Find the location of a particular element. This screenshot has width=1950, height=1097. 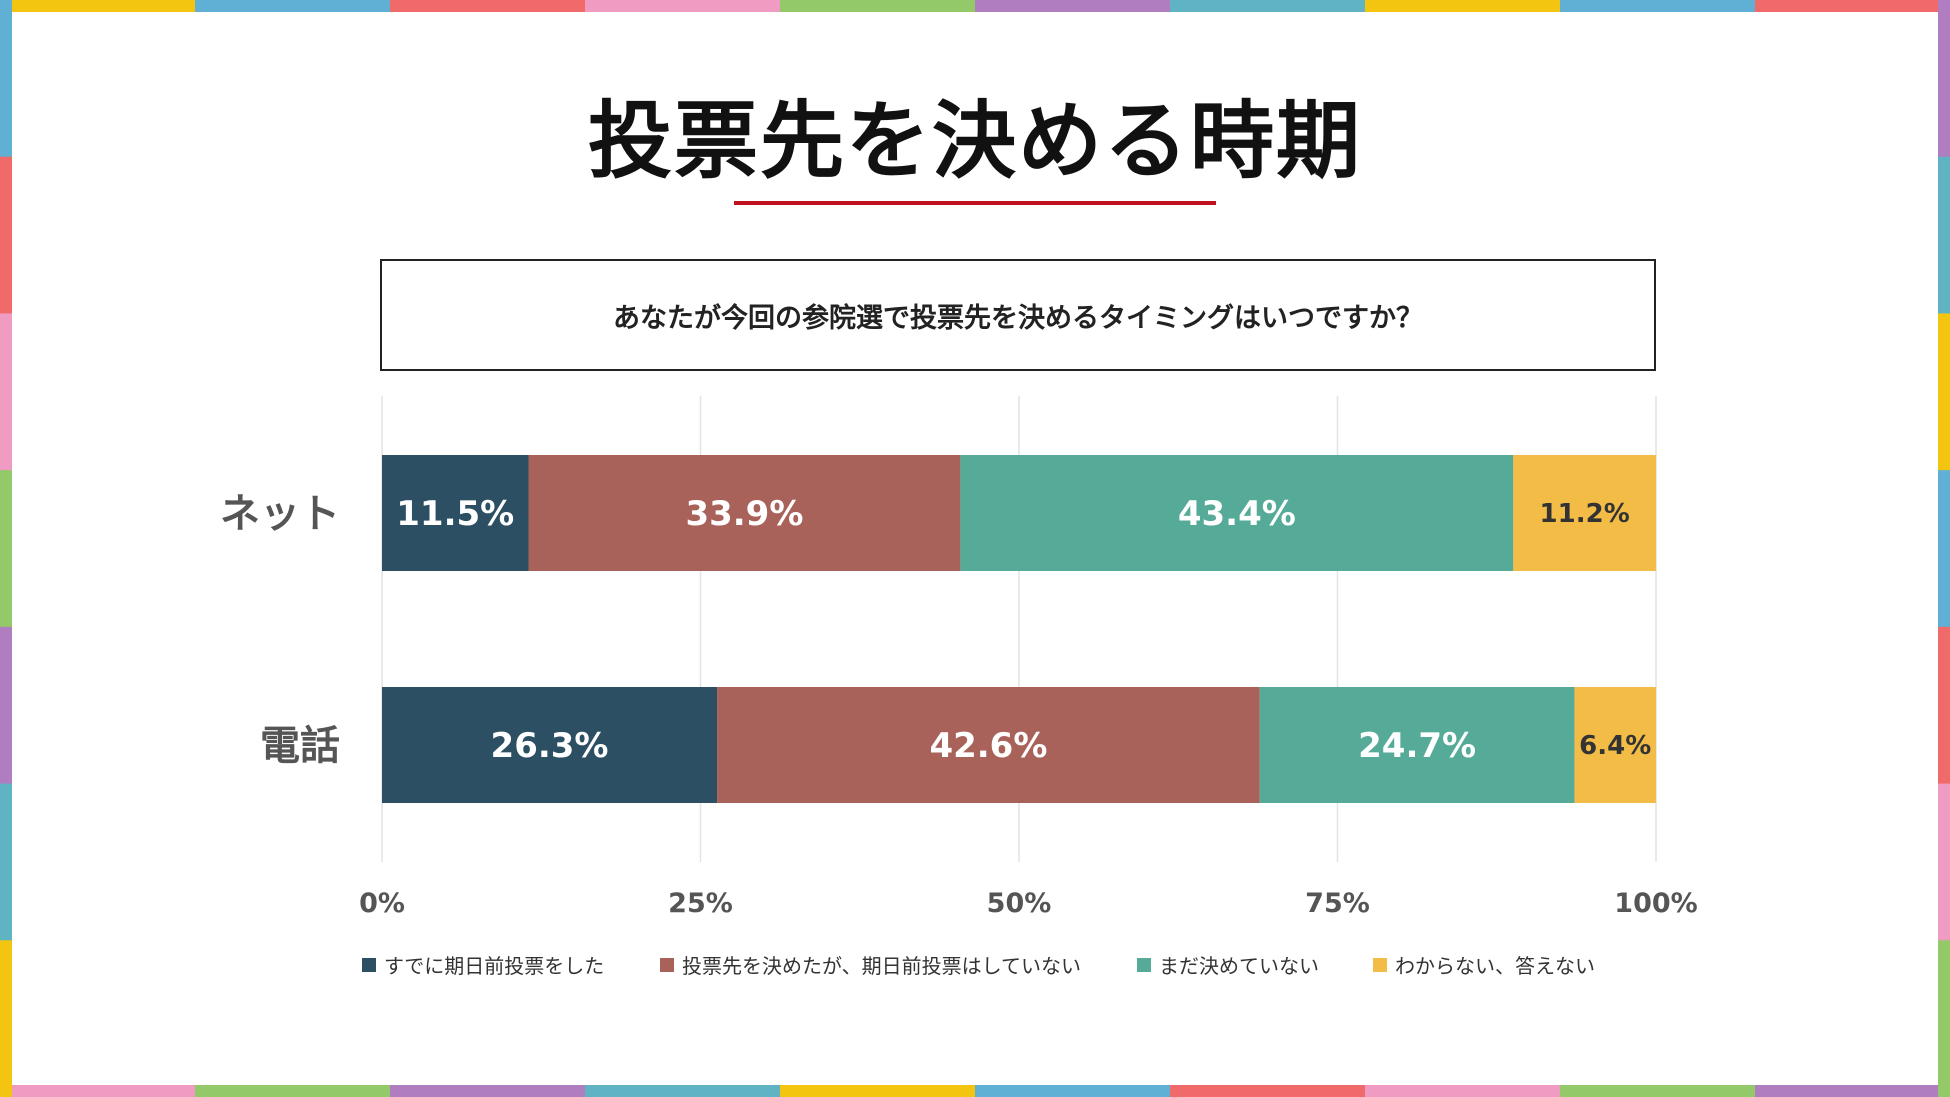

page-title: 投票先を決める時期 is located at coordinates (974, 141).